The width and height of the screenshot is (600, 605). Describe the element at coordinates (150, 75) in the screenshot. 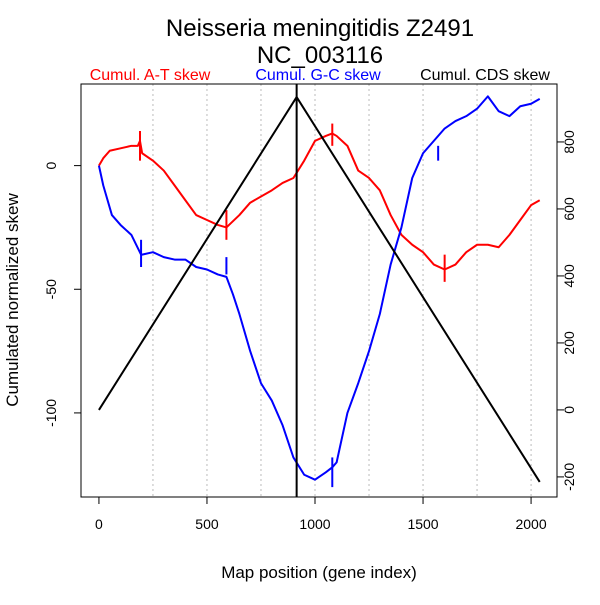

I see `legend-at-skew: Cumul. A-T skew` at that location.